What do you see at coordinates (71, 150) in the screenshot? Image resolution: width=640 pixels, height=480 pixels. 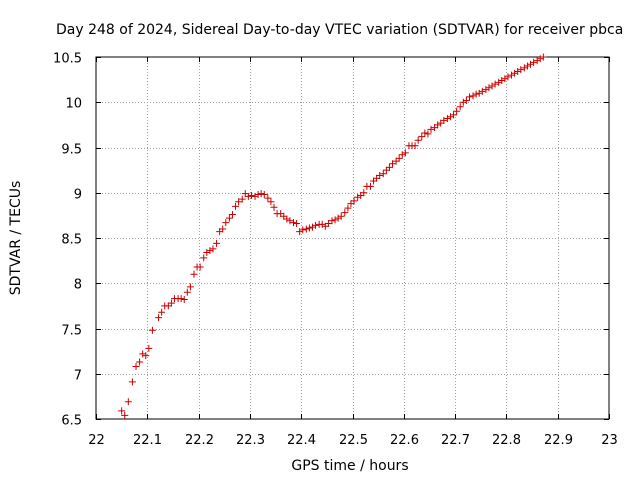 I see `y-tick-label: 9.5` at bounding box center [71, 150].